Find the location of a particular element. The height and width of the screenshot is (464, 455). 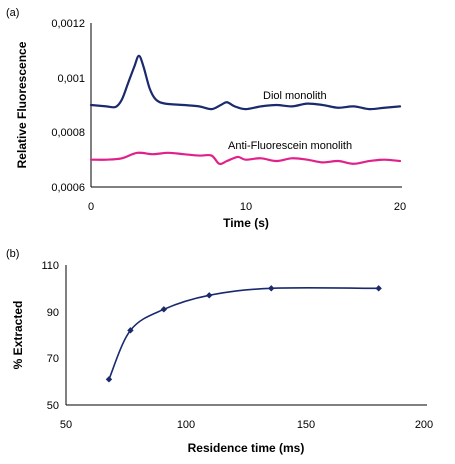

series-line-extraction is located at coordinates (243, 333).